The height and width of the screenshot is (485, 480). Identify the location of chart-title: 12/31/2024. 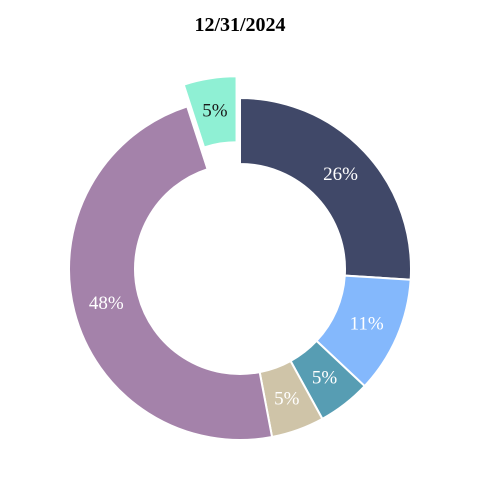
(240, 25).